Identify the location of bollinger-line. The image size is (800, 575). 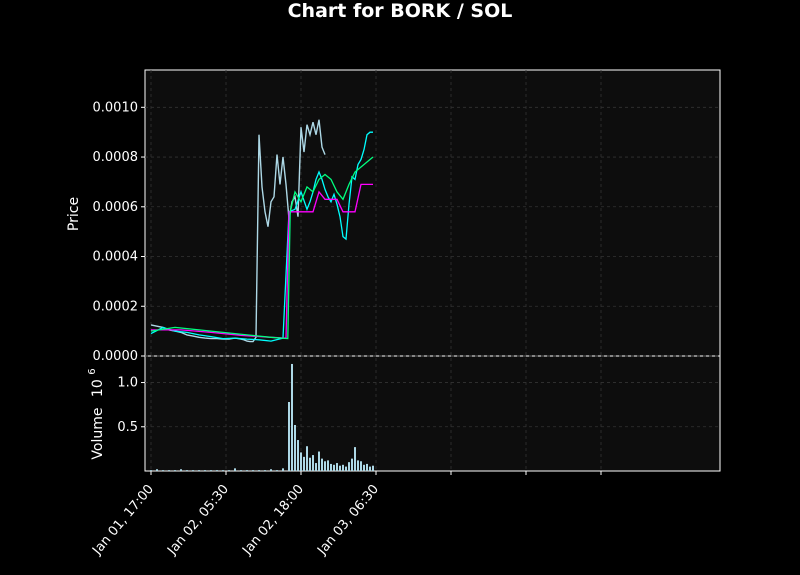
(262, 248).